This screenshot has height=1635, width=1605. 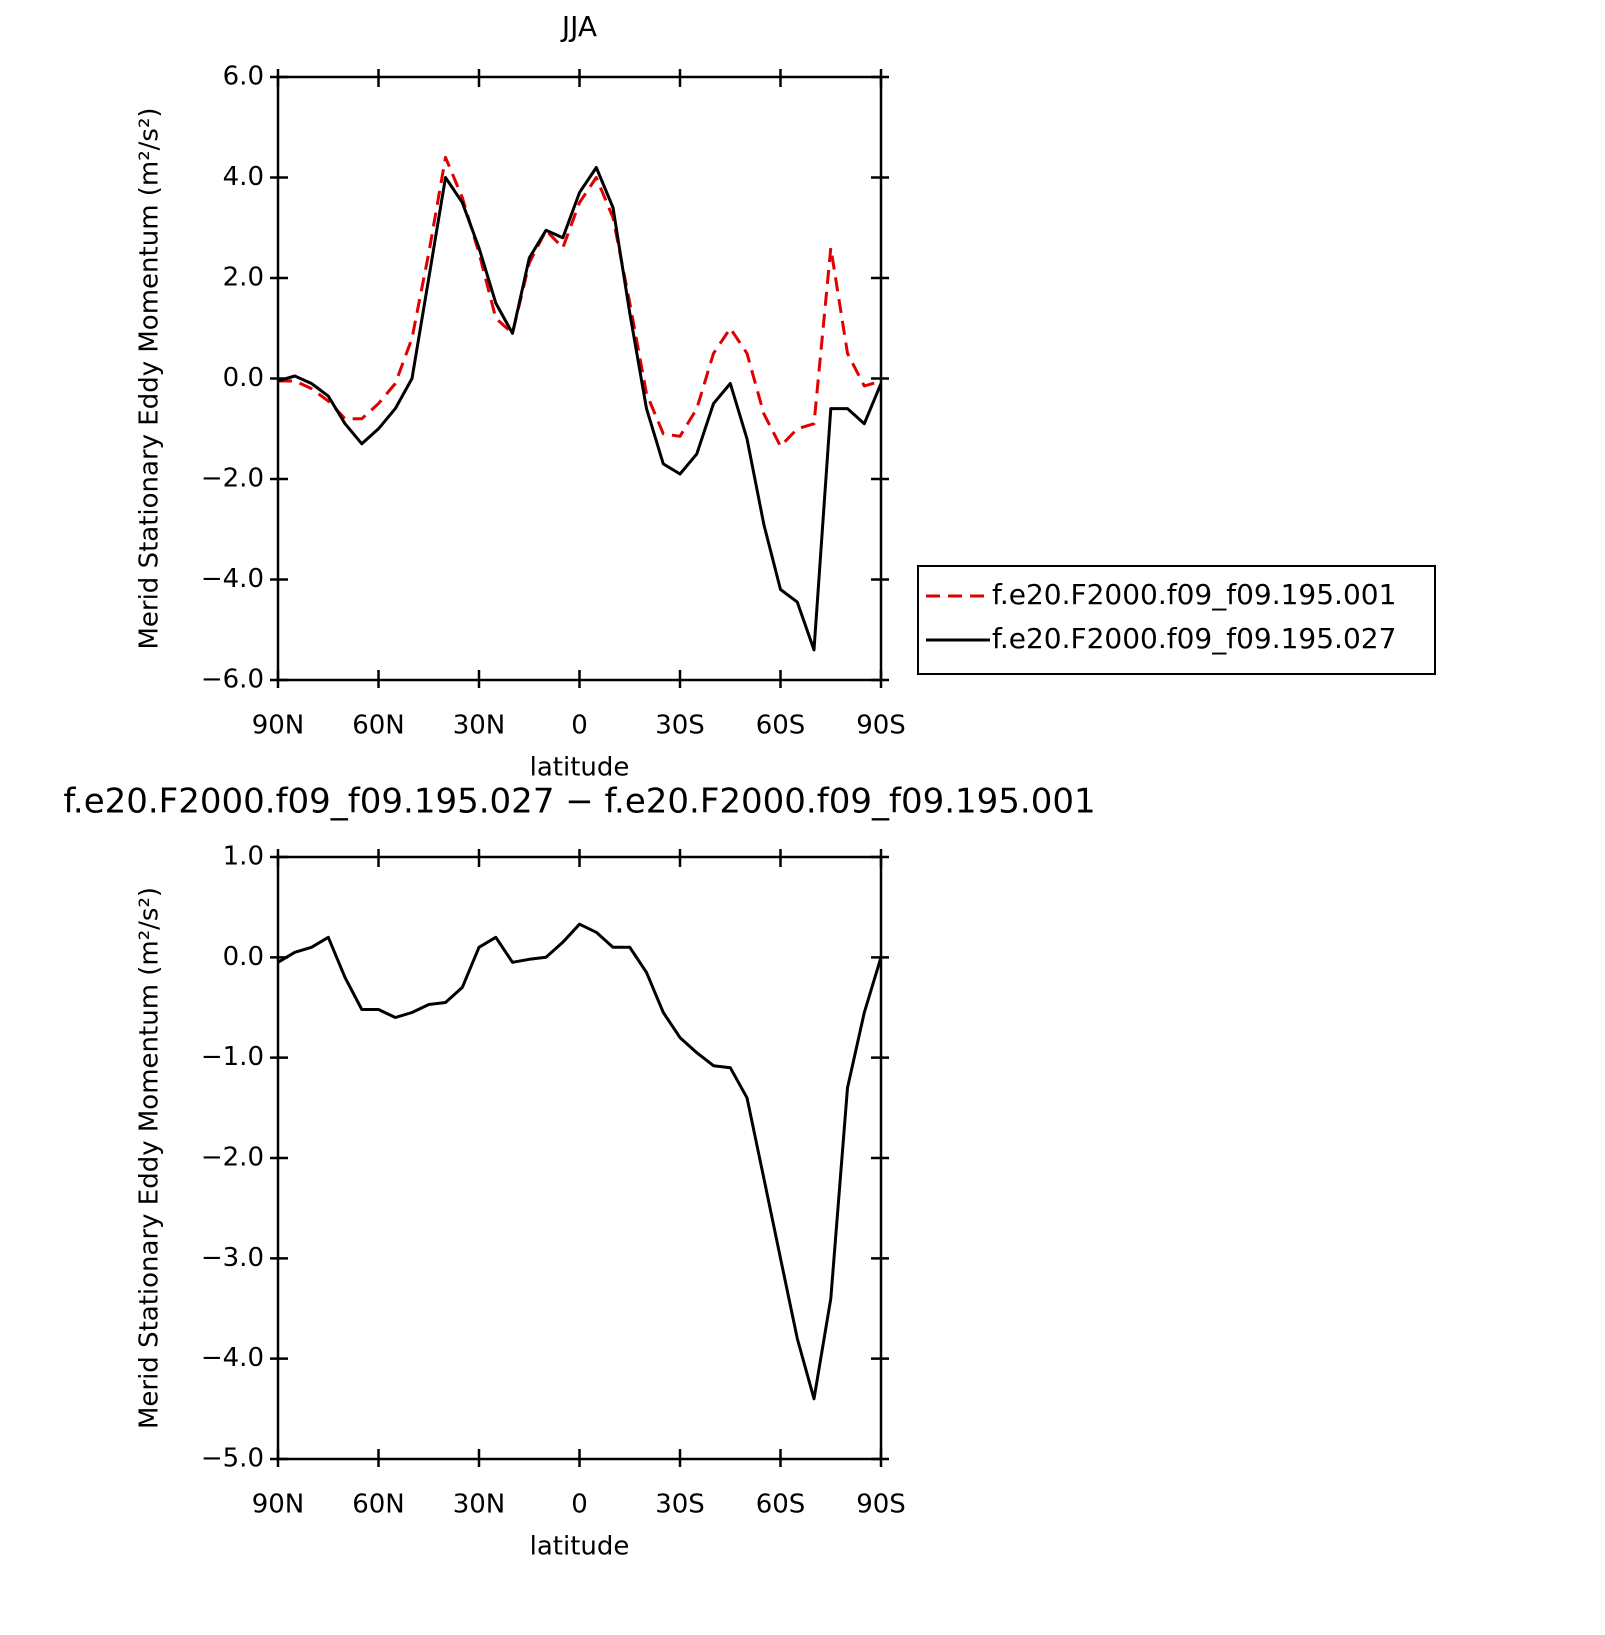 What do you see at coordinates (232, 680) in the screenshot?
I see `y-tick-label: −6.0` at bounding box center [232, 680].